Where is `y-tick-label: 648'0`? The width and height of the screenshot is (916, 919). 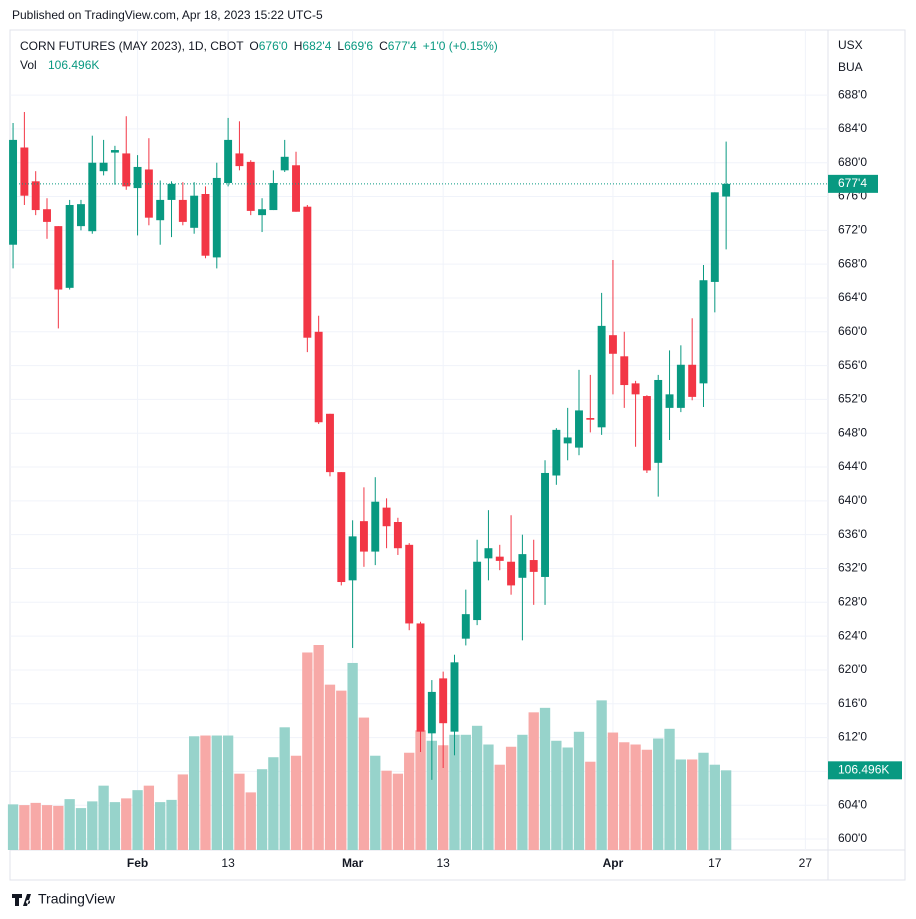 y-tick-label: 648'0 is located at coordinates (852, 432).